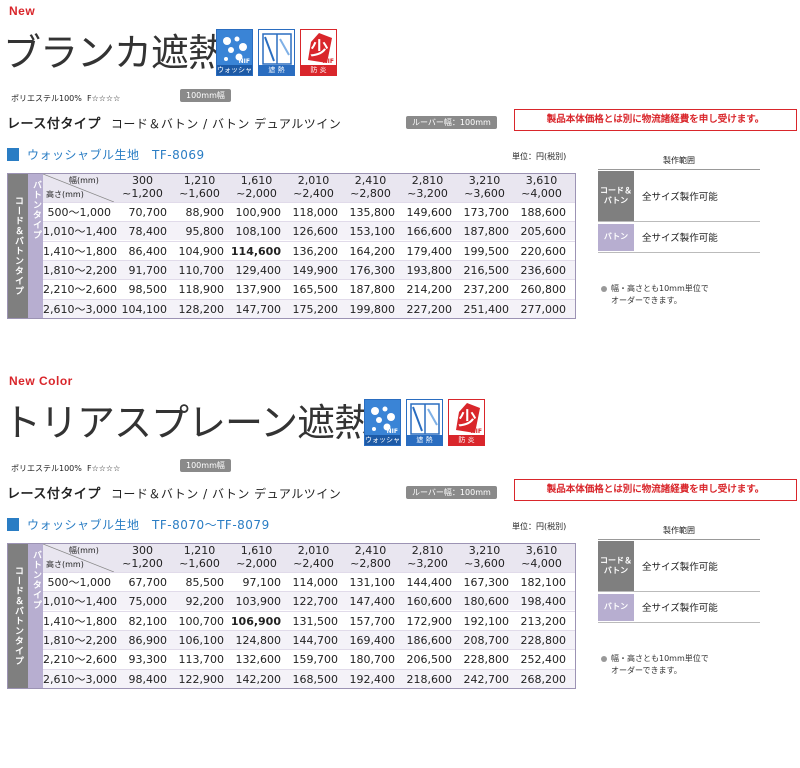  I want to click on price-cell: 164,200, so click(372, 251).